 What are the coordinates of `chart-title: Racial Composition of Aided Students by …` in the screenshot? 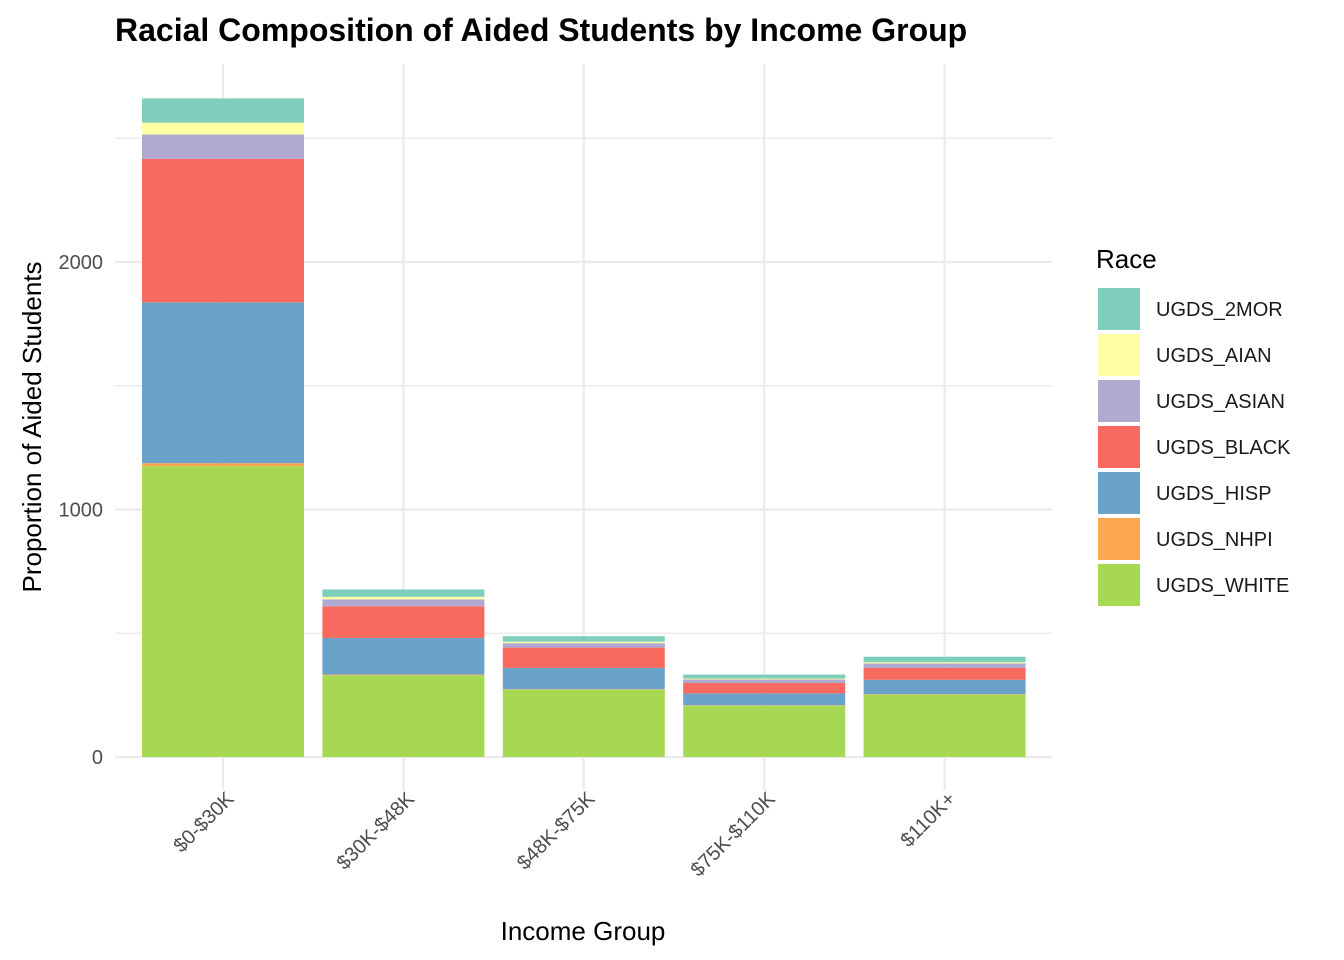 It's located at (541, 30).